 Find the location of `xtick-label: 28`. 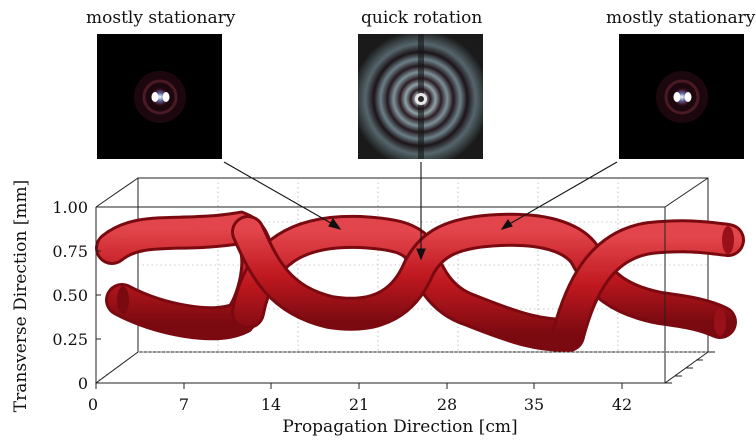

xtick-label: 28 is located at coordinates (447, 404).